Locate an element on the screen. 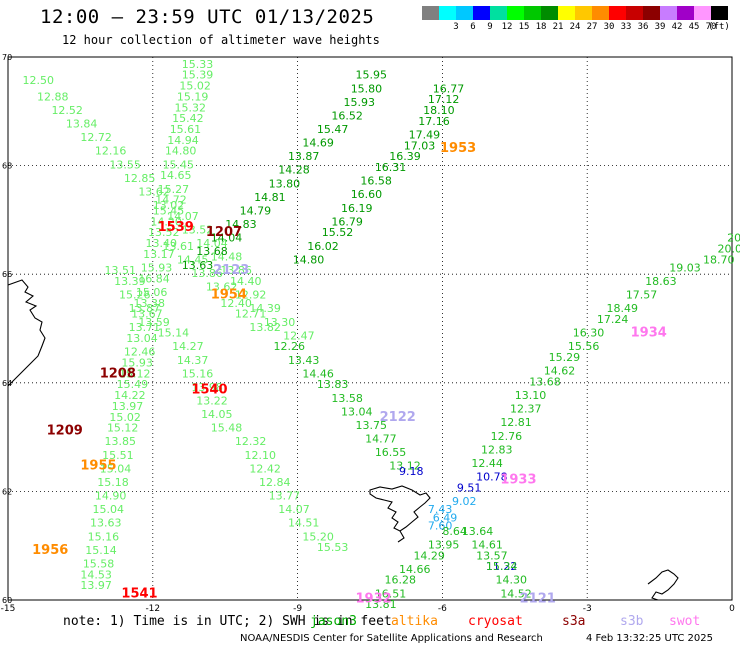  wave-height-label: 12.10 is located at coordinates (260, 455).